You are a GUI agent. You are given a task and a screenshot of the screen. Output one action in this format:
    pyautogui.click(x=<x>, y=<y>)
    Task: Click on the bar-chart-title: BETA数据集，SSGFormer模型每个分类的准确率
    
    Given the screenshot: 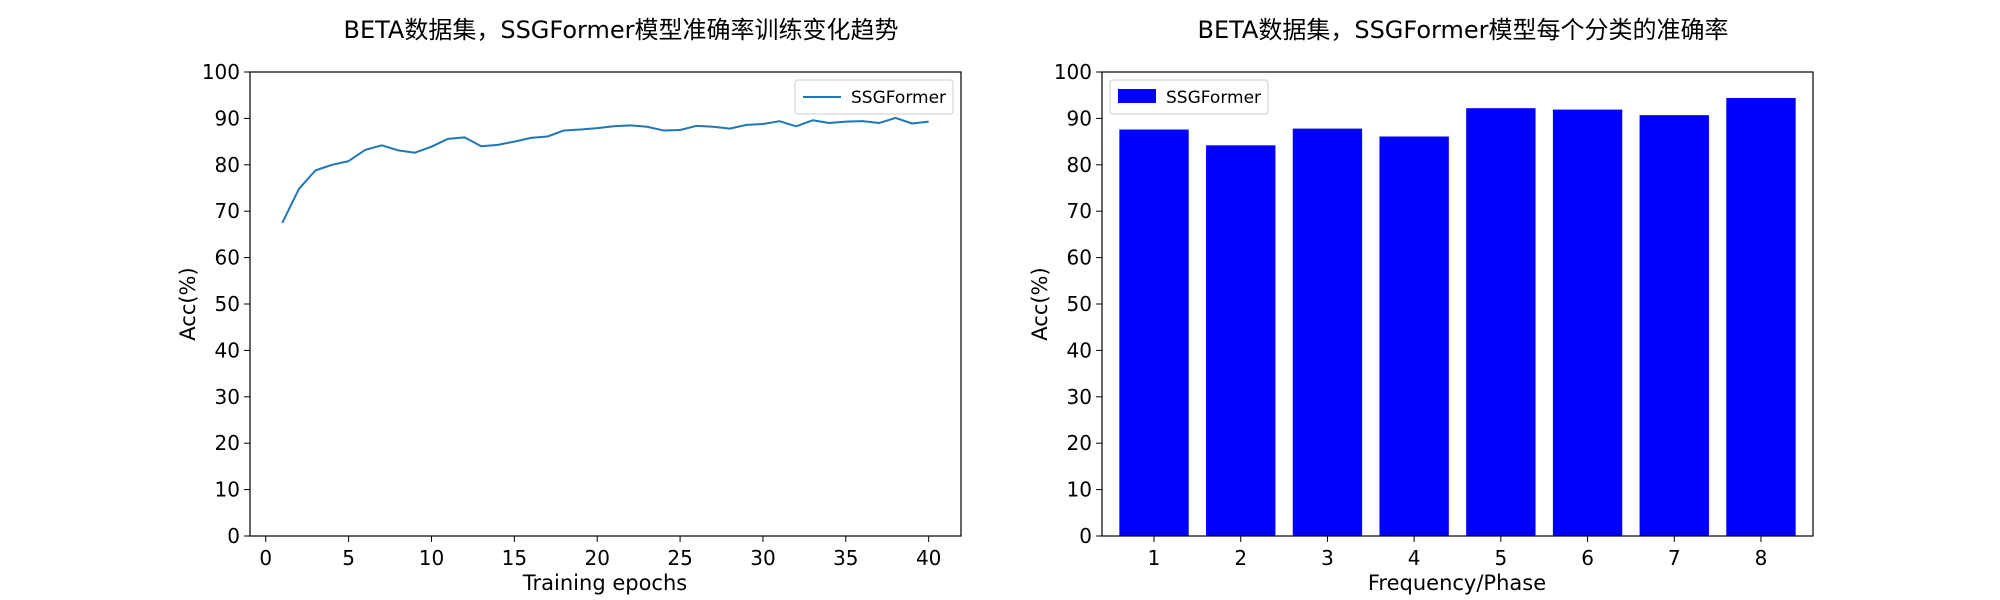 What is the action you would take?
    pyautogui.click(x=1463, y=30)
    